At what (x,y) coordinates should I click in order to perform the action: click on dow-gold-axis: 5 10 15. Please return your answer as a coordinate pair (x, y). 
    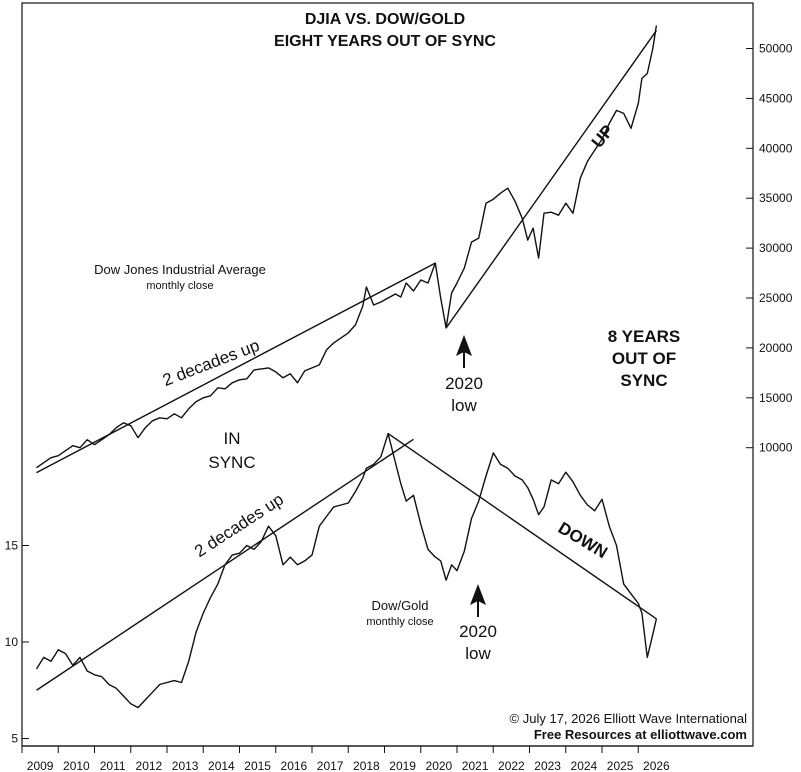
    Looking at the image, I should click on (17, 642).